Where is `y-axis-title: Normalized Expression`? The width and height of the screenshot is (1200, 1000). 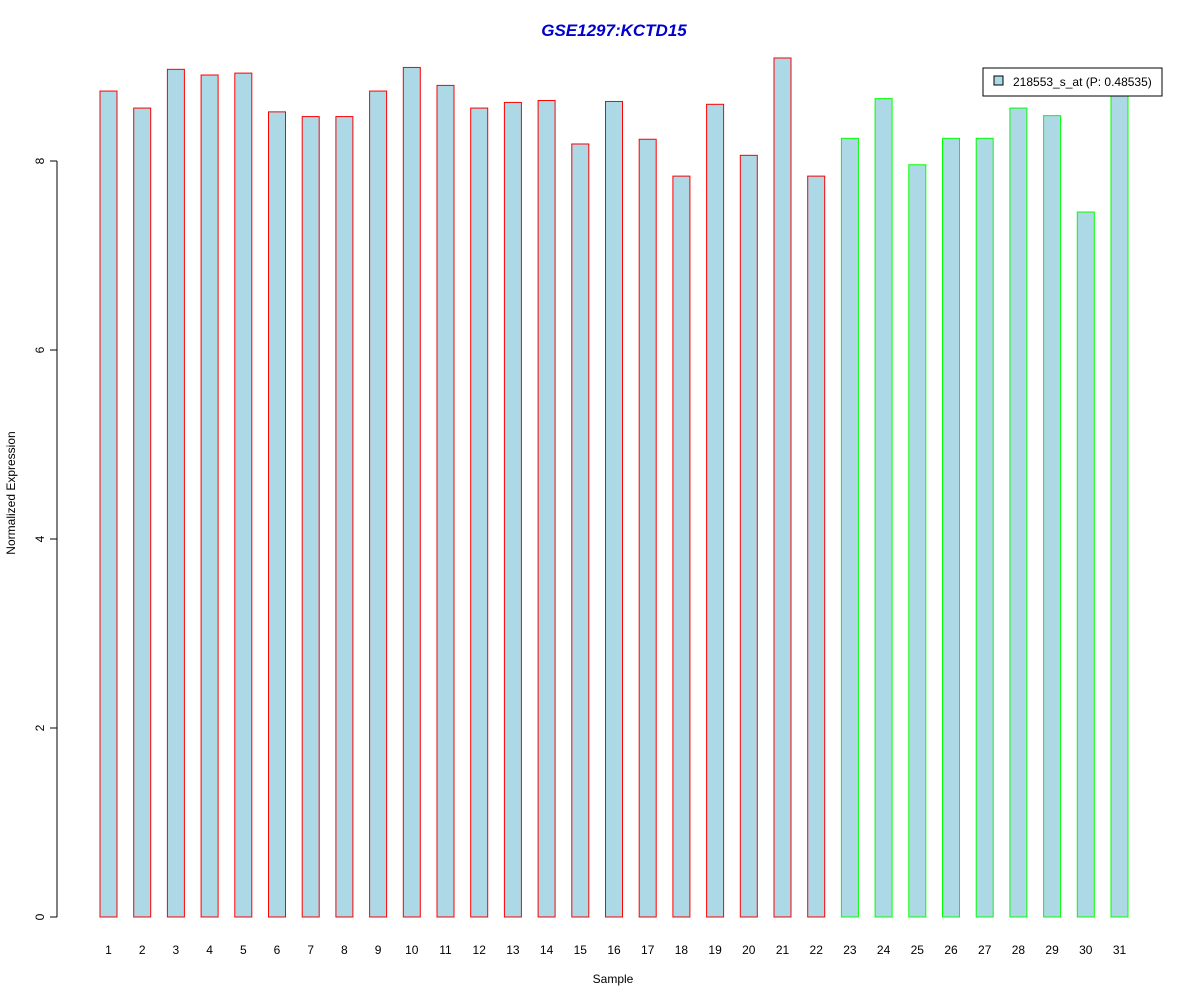 y-axis-title: Normalized Expression is located at coordinates (11, 492).